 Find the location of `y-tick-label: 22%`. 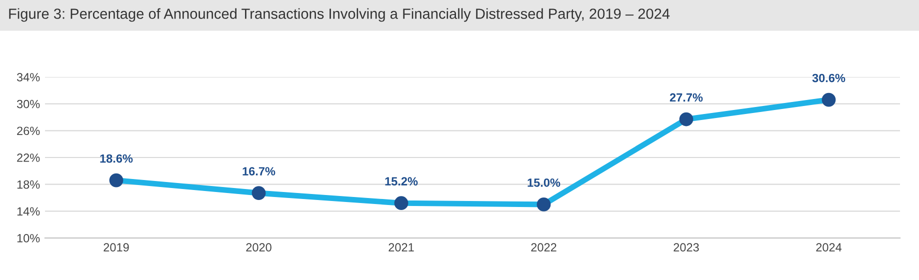

y-tick-label: 22% is located at coordinates (28, 158).